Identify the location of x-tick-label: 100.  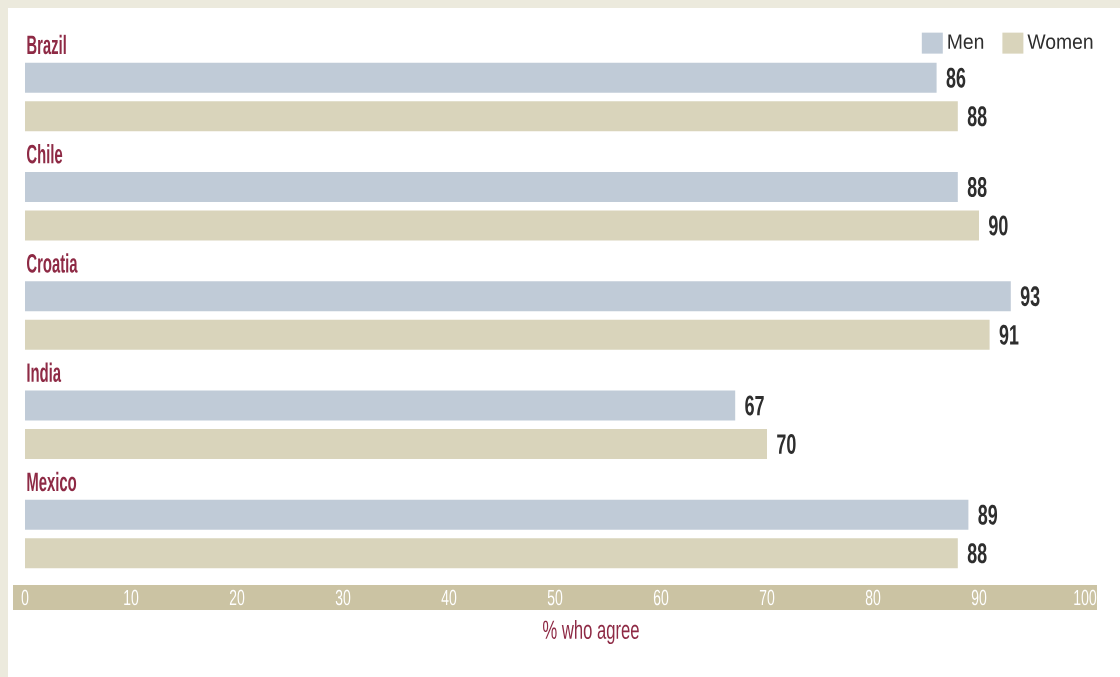
(1085, 597).